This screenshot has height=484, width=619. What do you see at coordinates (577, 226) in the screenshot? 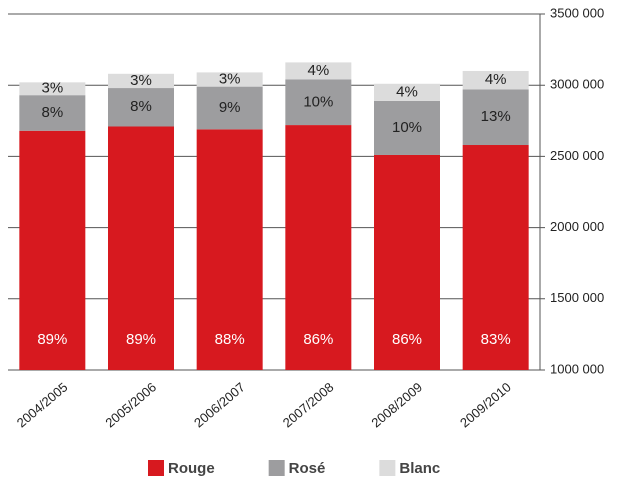
I see `y-tick-label: 2000 000` at bounding box center [577, 226].